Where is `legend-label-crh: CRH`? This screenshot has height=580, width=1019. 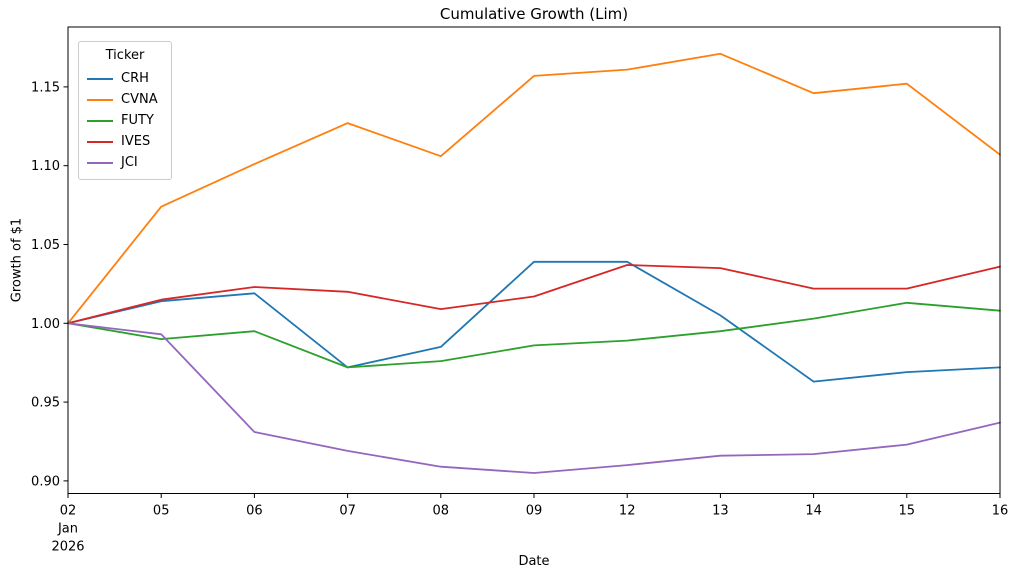 legend-label-crh: CRH is located at coordinates (135, 78).